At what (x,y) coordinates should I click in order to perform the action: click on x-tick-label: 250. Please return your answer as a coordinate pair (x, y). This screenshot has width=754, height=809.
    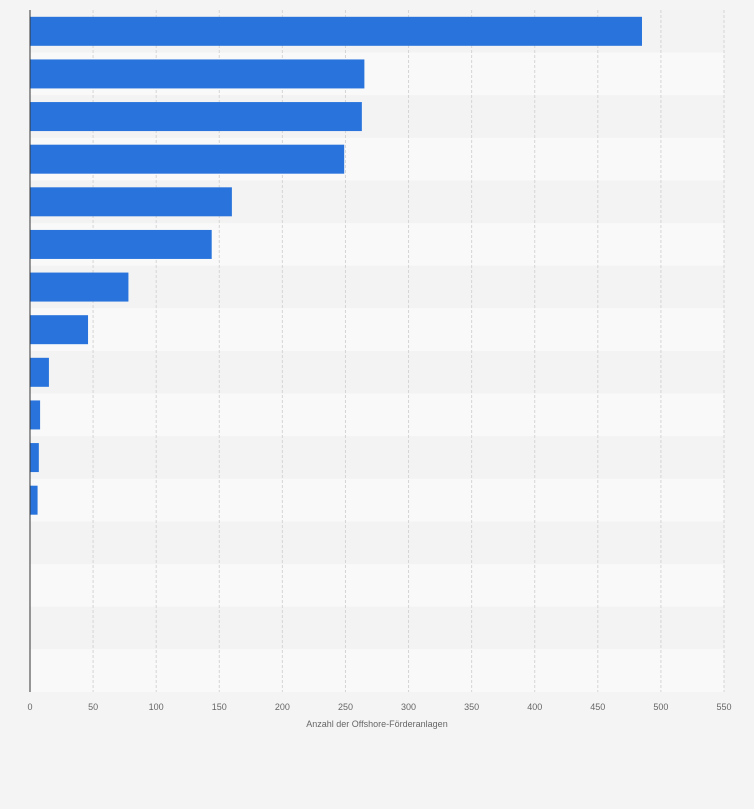
    Looking at the image, I should click on (345, 707).